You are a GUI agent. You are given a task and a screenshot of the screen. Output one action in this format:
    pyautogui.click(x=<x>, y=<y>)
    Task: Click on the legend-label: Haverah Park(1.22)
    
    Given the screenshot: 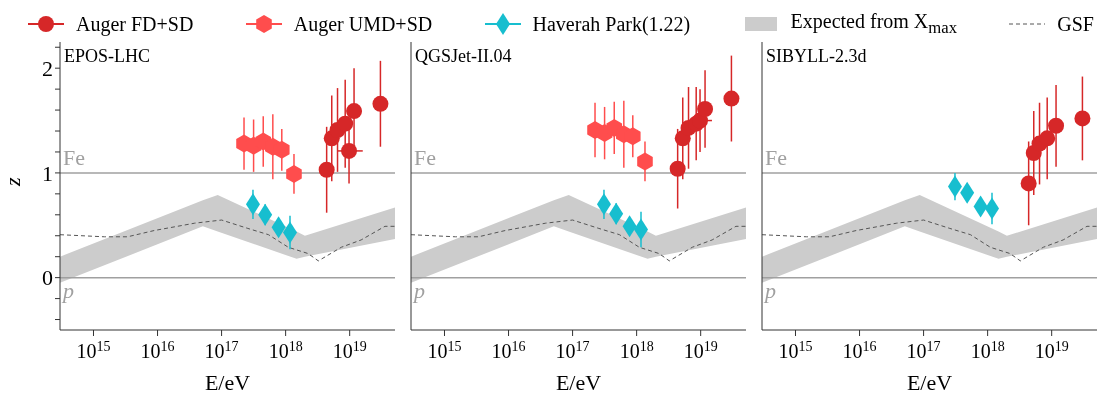 What is the action you would take?
    pyautogui.click(x=611, y=24)
    